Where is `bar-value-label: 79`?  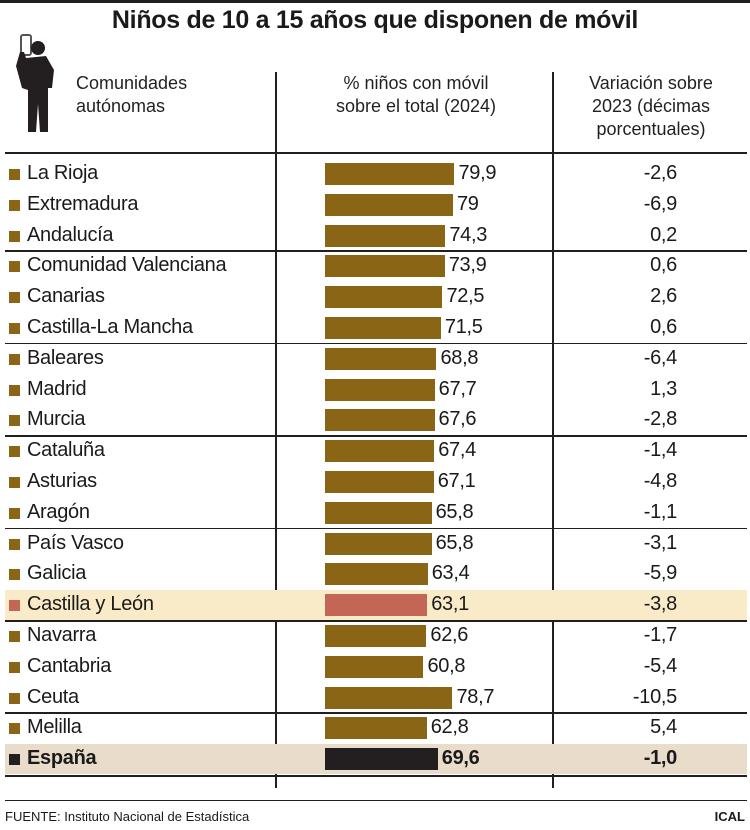
bar-value-label: 79 is located at coordinates (467, 203).